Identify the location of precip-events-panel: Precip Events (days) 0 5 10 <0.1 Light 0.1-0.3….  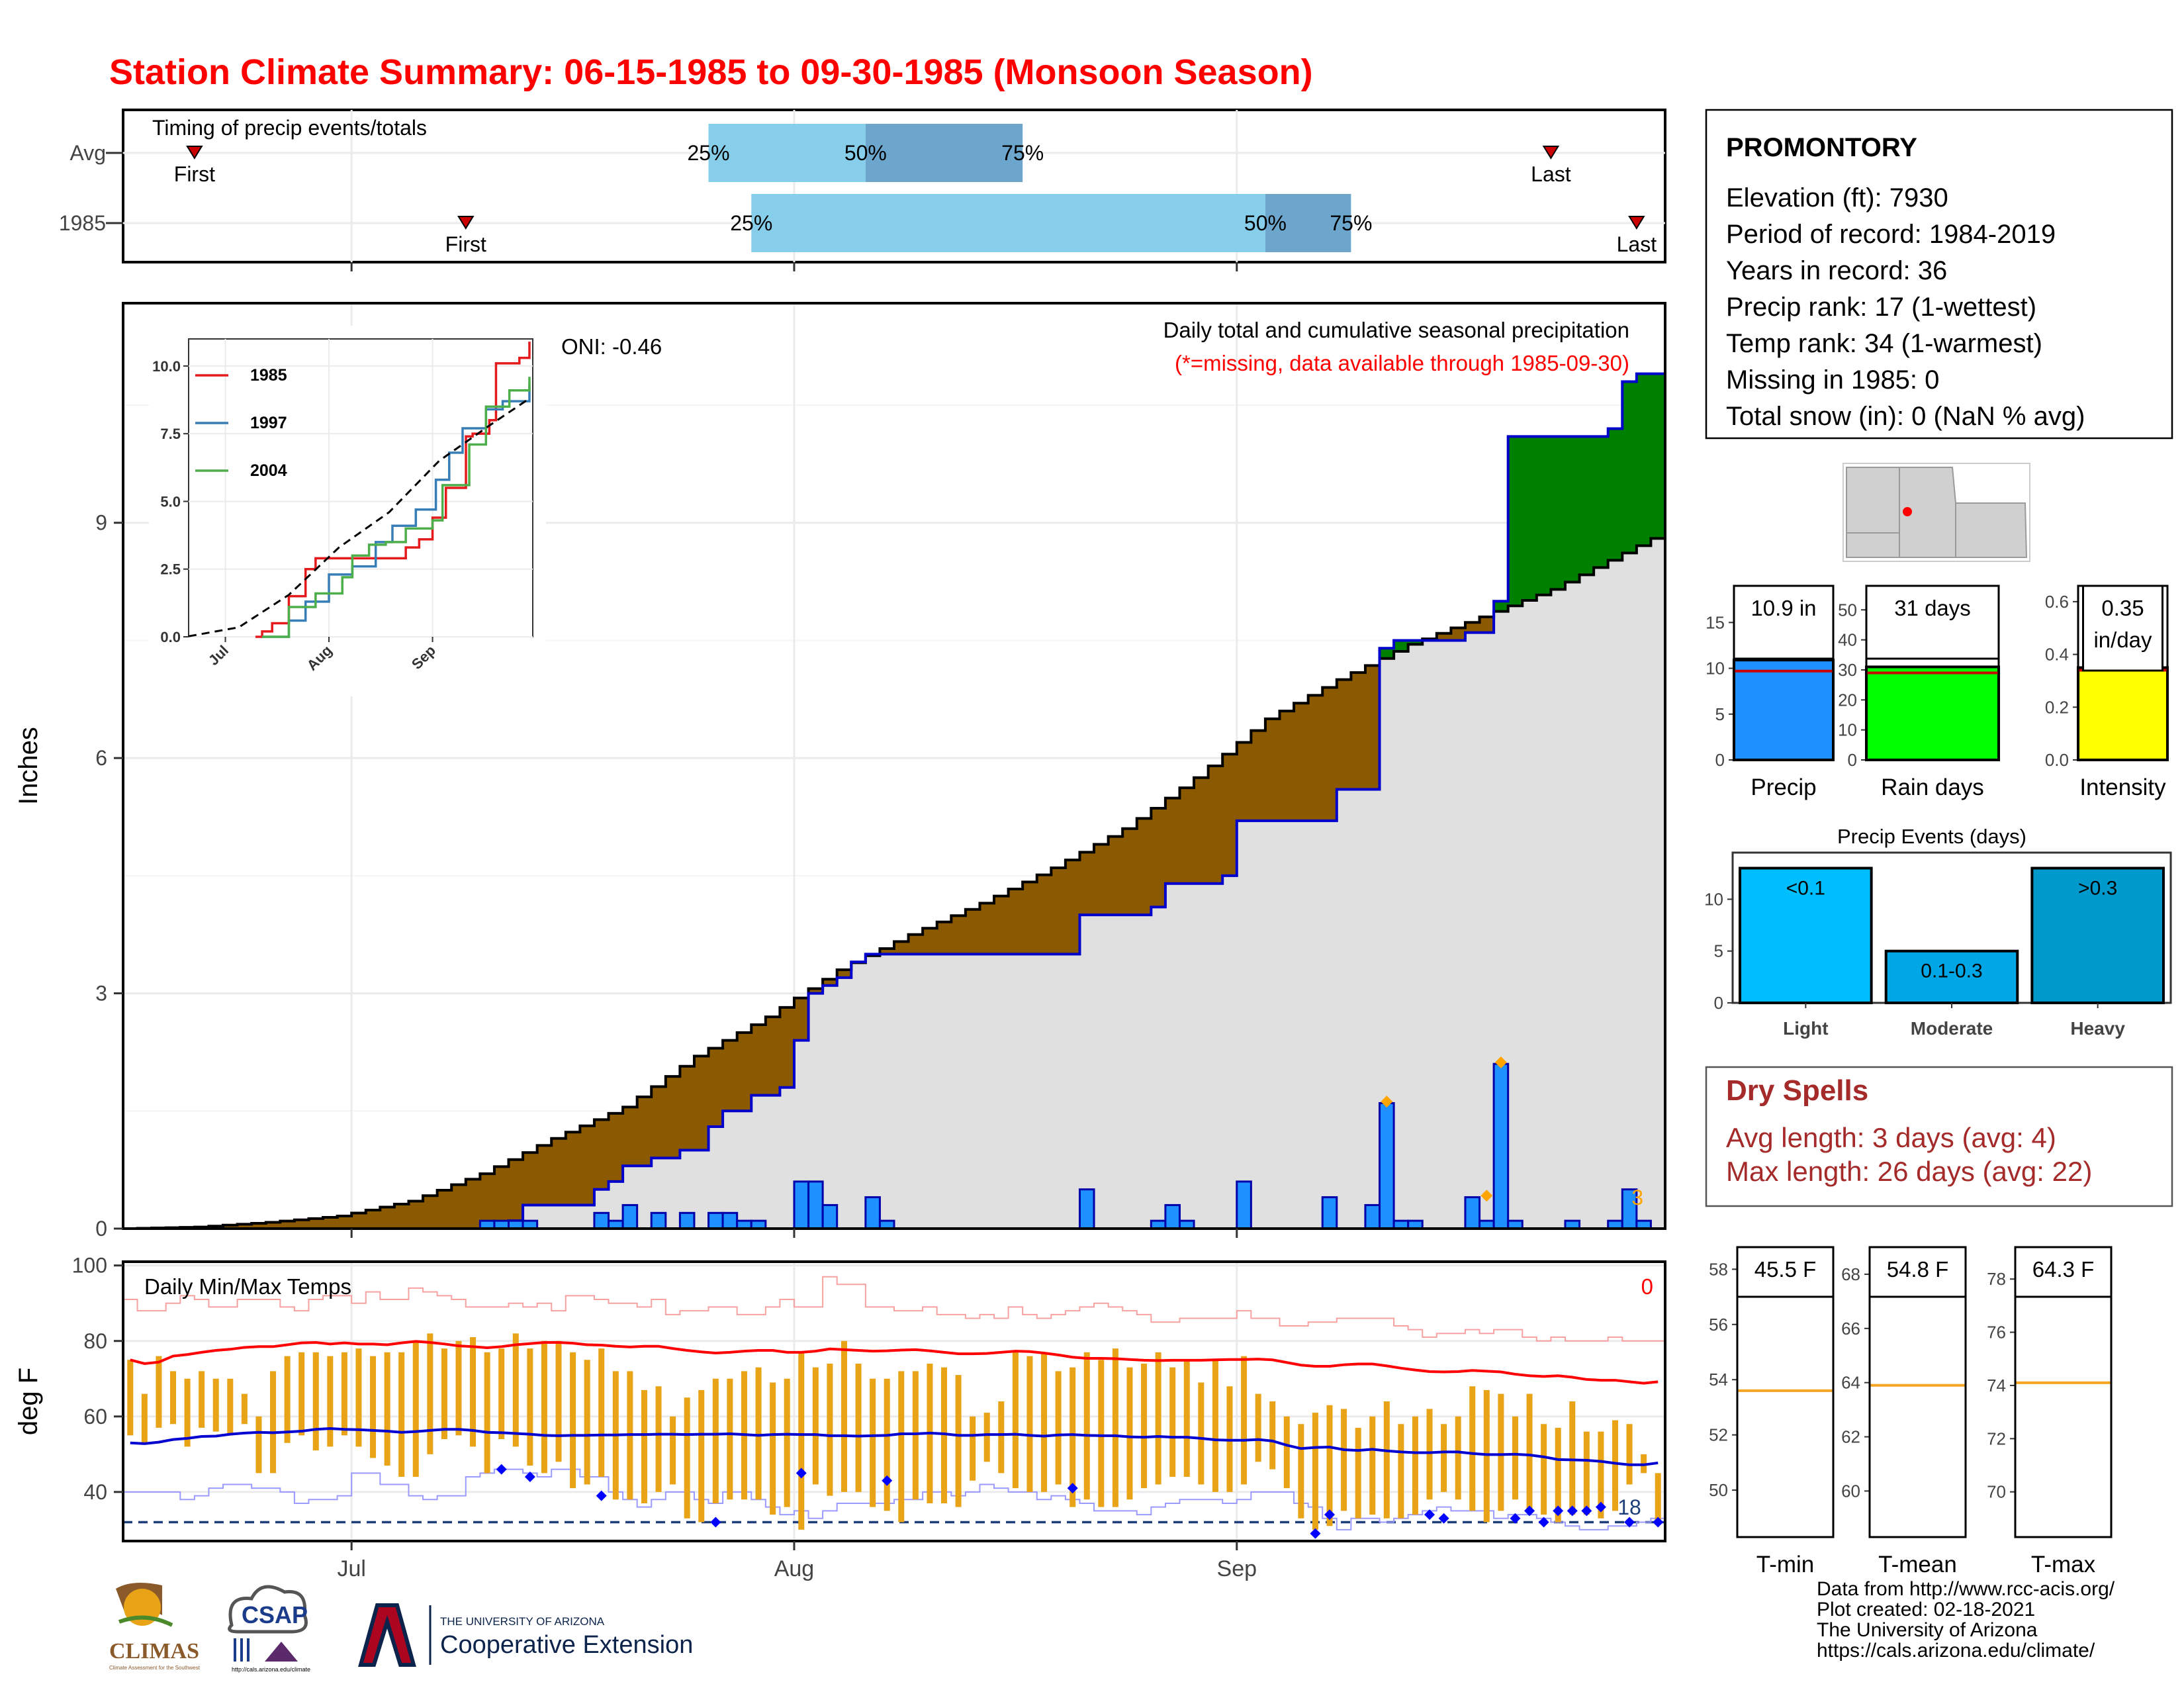
(1938, 932).